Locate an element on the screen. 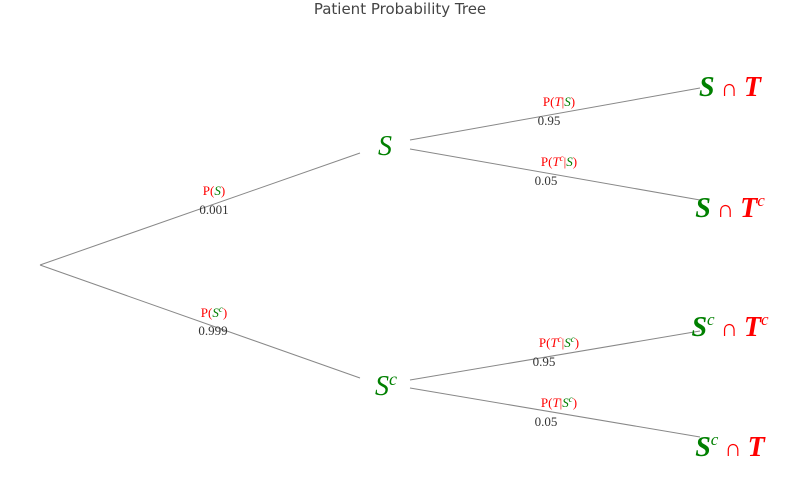 The image size is (800, 500). node-s: S is located at coordinates (385, 146).